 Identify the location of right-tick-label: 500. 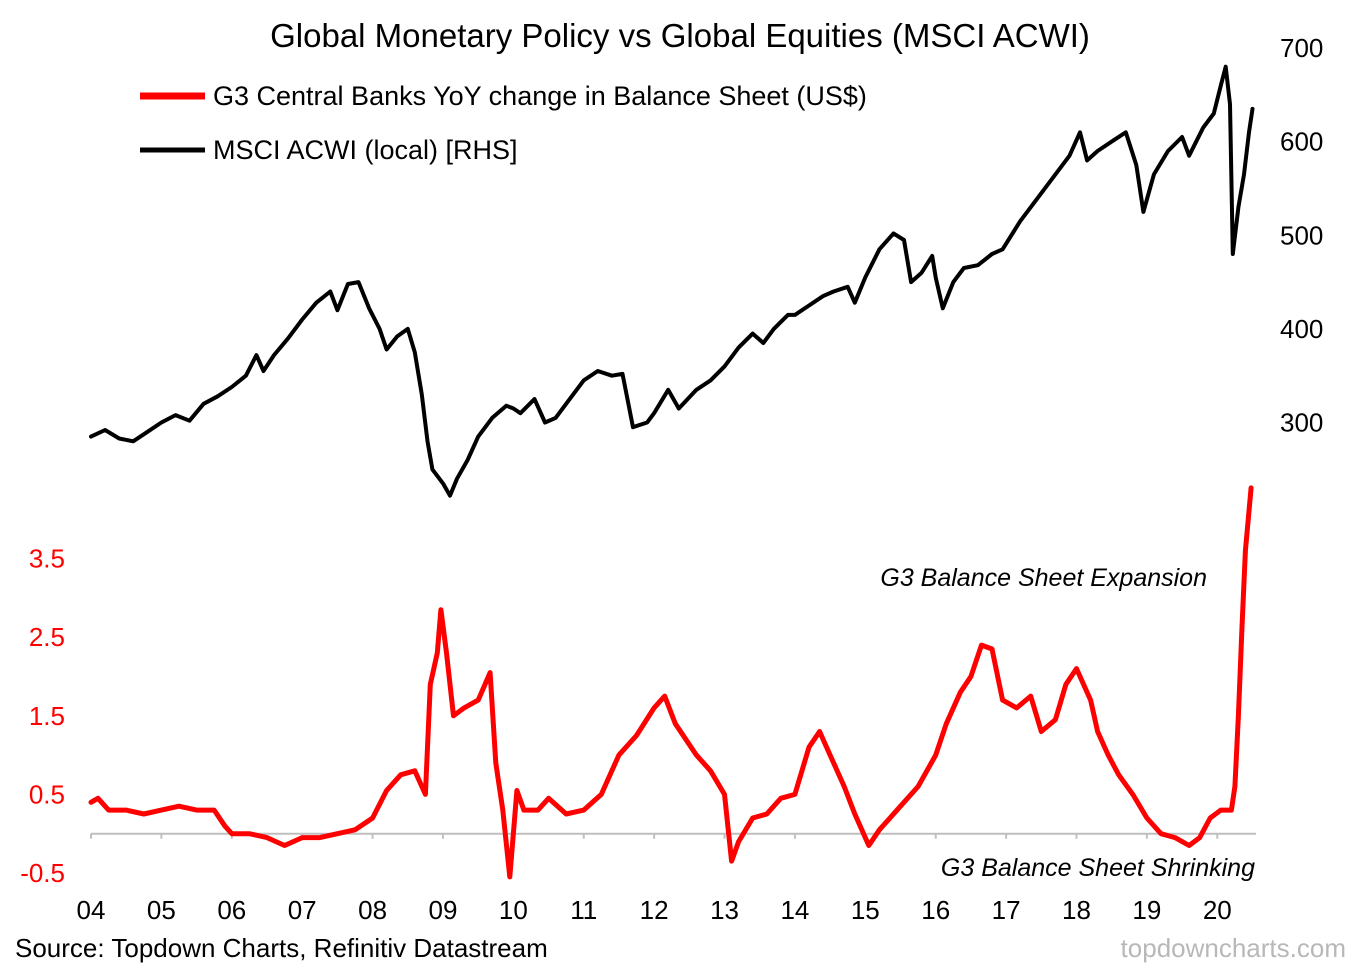
(1301, 235).